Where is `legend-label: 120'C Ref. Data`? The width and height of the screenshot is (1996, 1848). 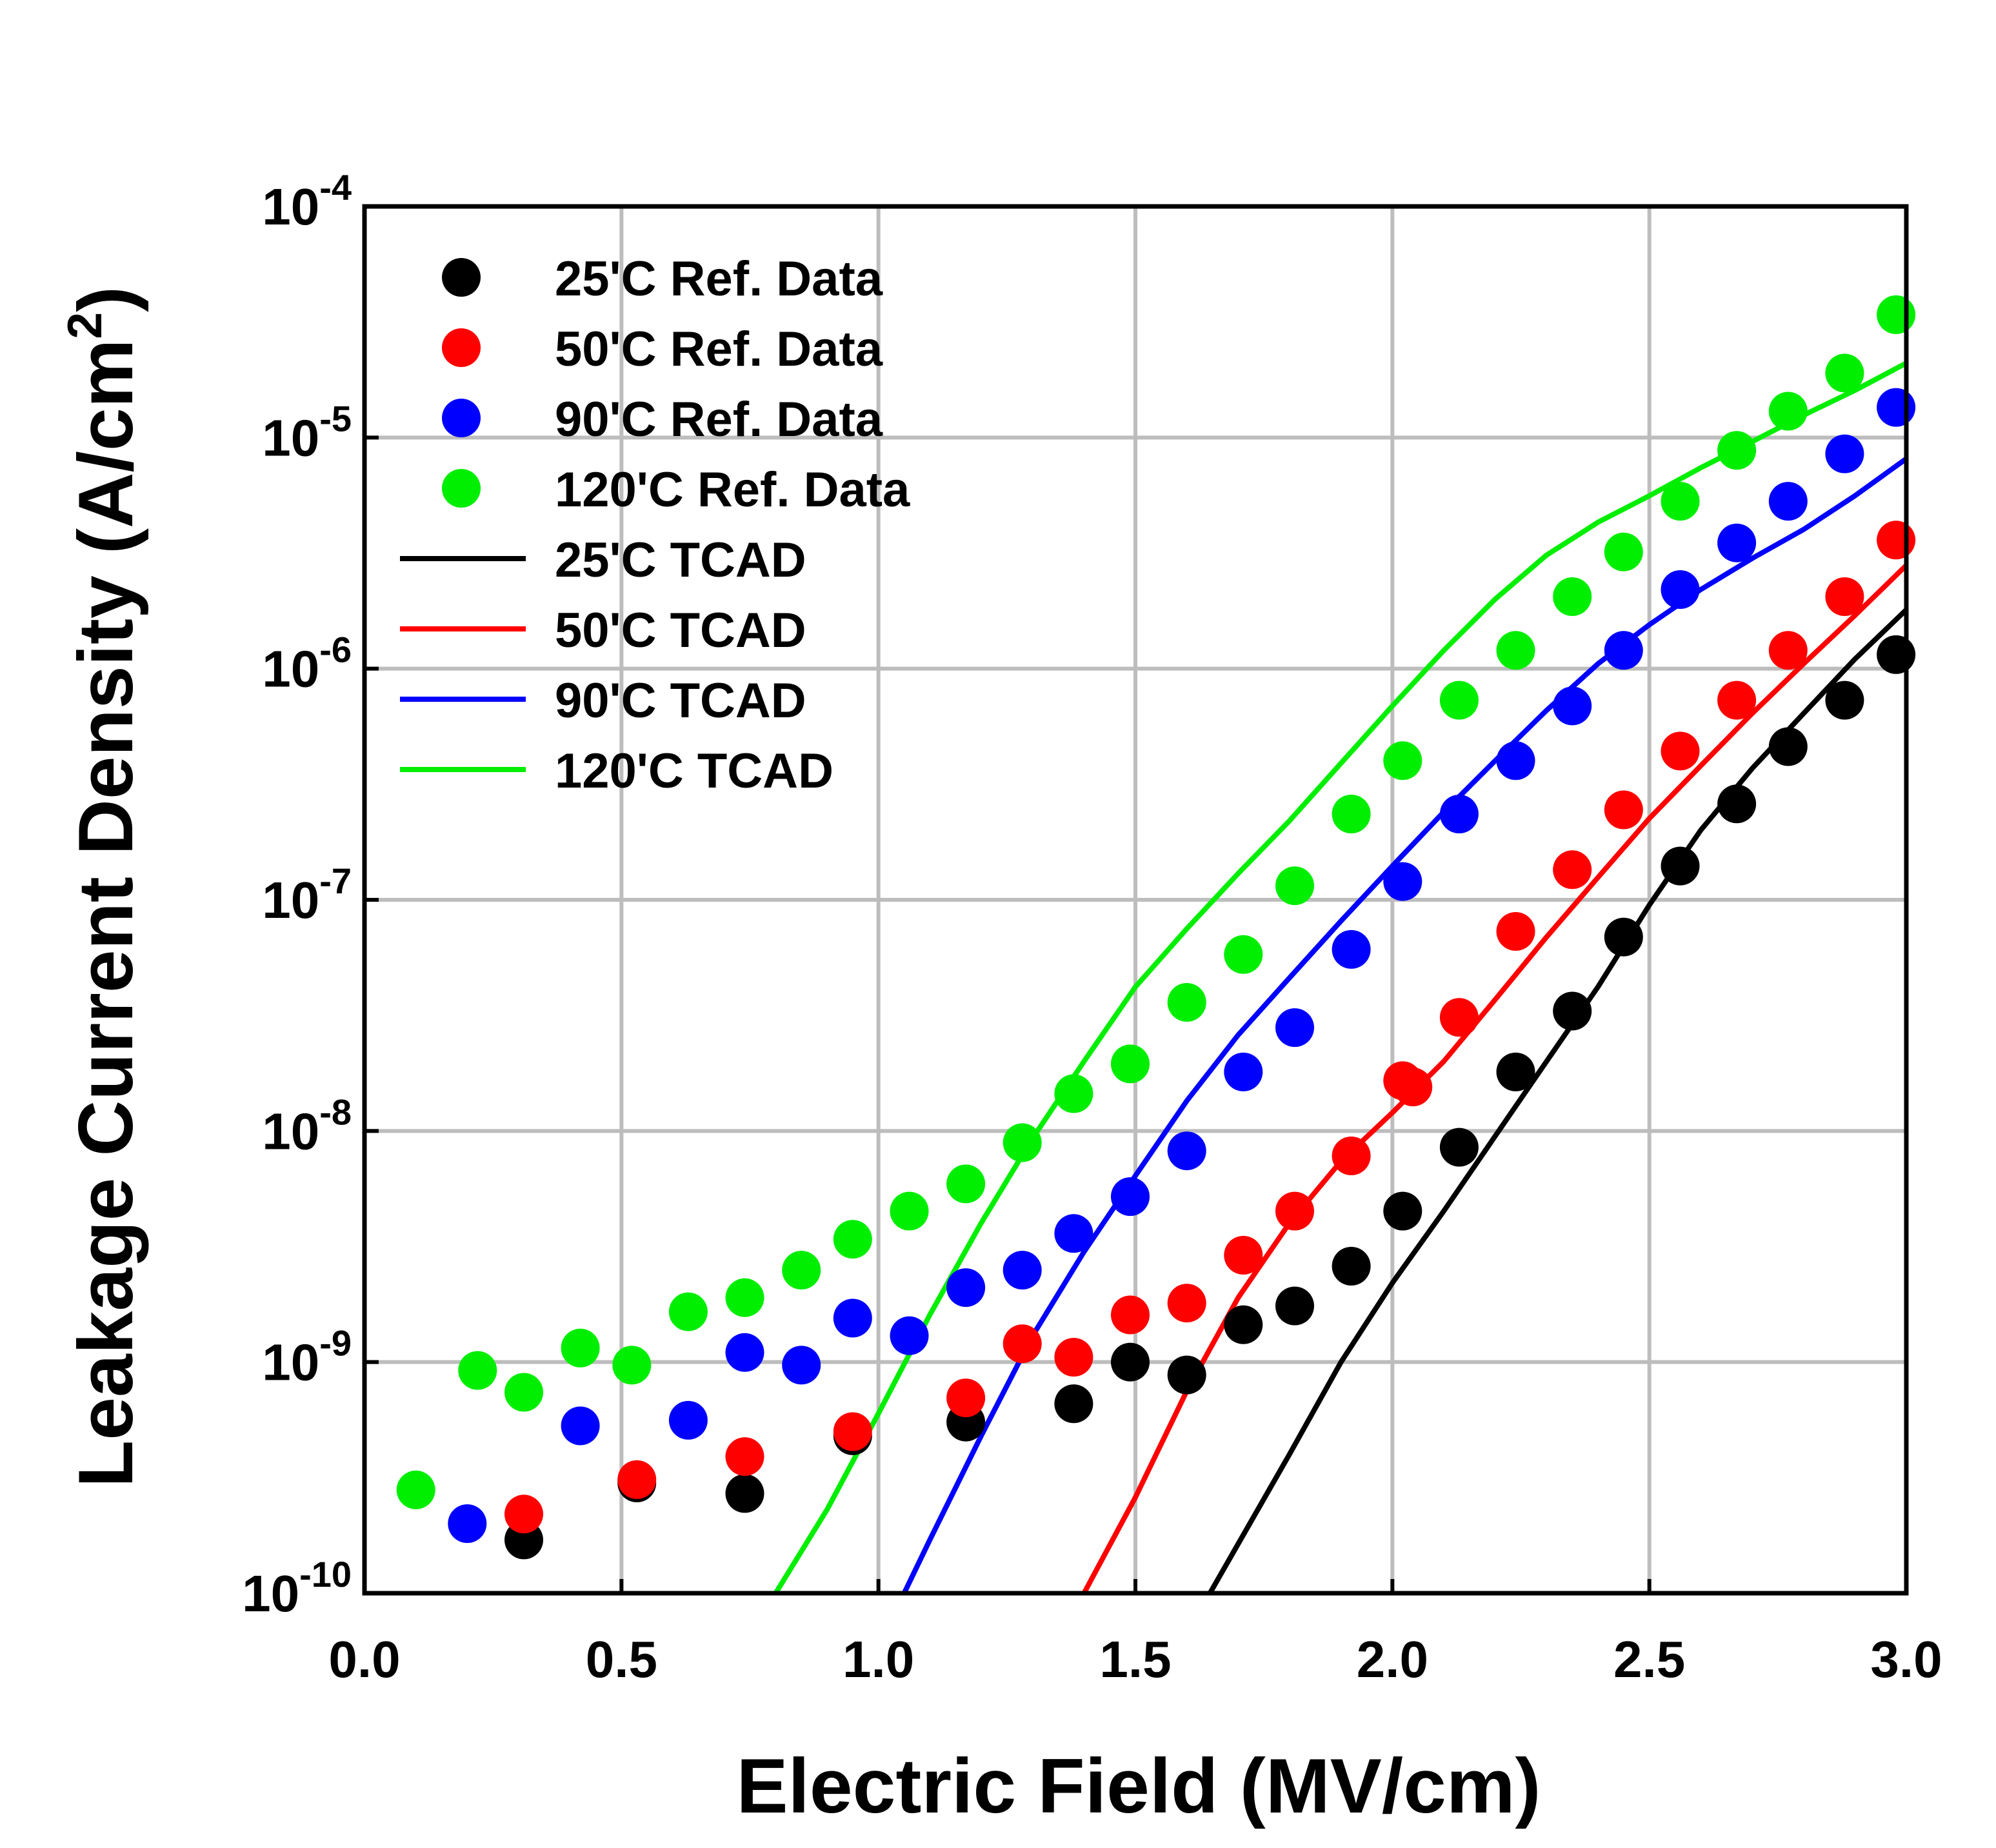
legend-label: 120'C Ref. Data is located at coordinates (732, 489).